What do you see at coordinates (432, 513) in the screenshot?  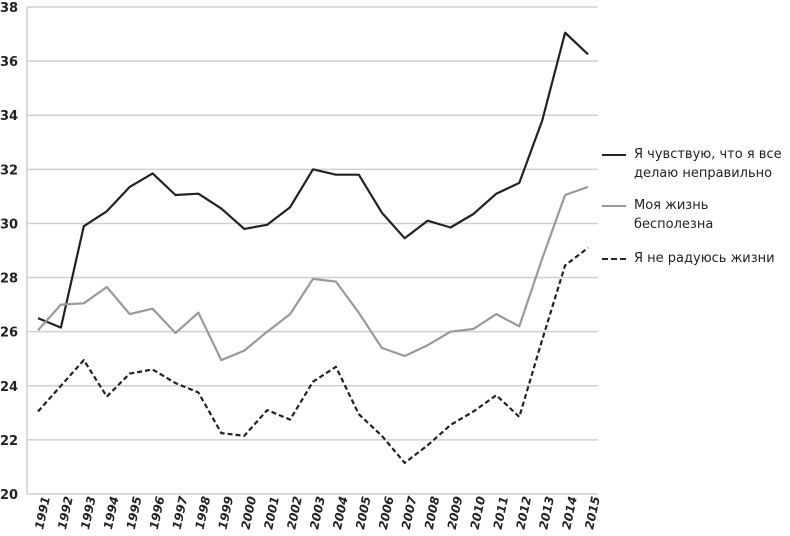 I see `x-tick-label: 2008` at bounding box center [432, 513].